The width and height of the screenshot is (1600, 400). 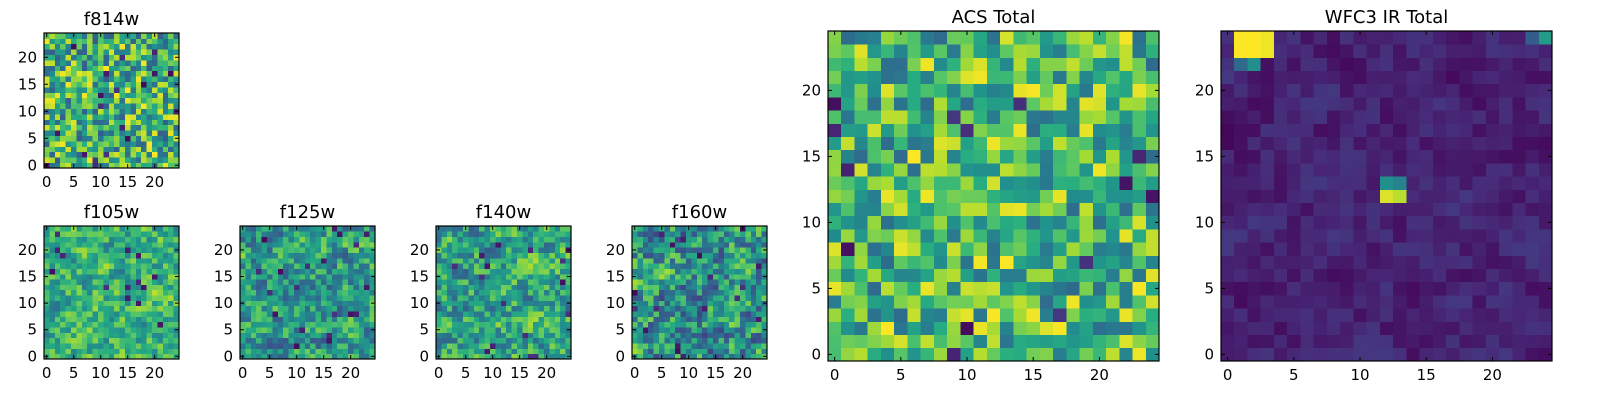 I want to click on y-tick-label: 15, so click(x=223, y=277).